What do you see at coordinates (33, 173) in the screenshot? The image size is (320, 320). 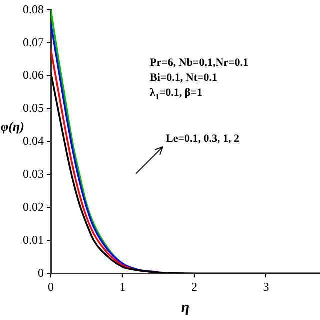 I see `y-tick-label: 0.03` at bounding box center [33, 173].